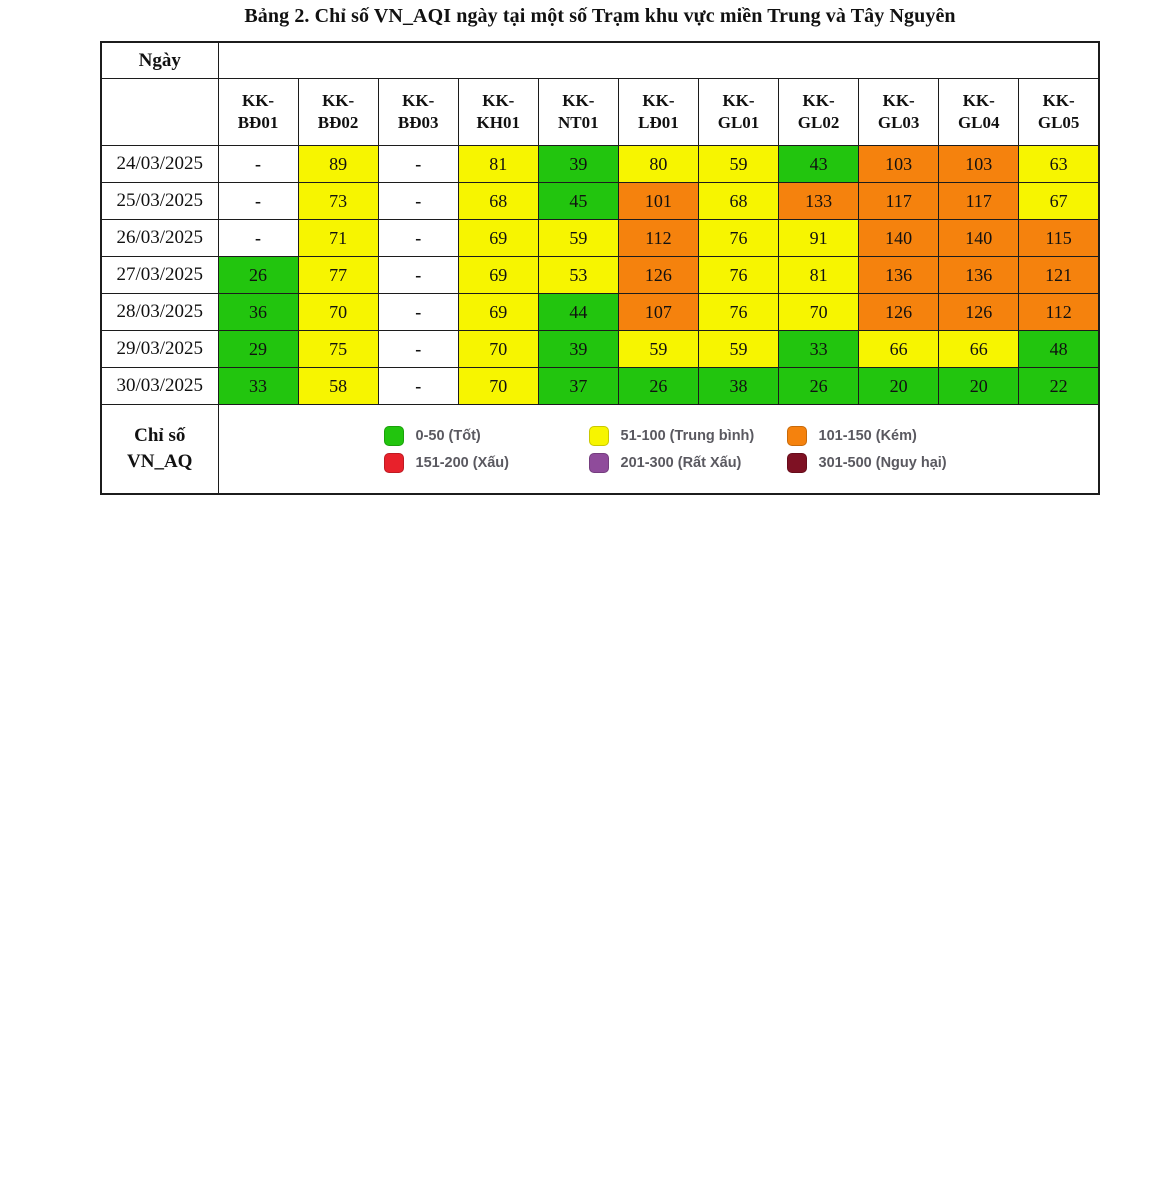  What do you see at coordinates (418, 112) in the screenshot?
I see `station-header: KK- BĐ03` at bounding box center [418, 112].